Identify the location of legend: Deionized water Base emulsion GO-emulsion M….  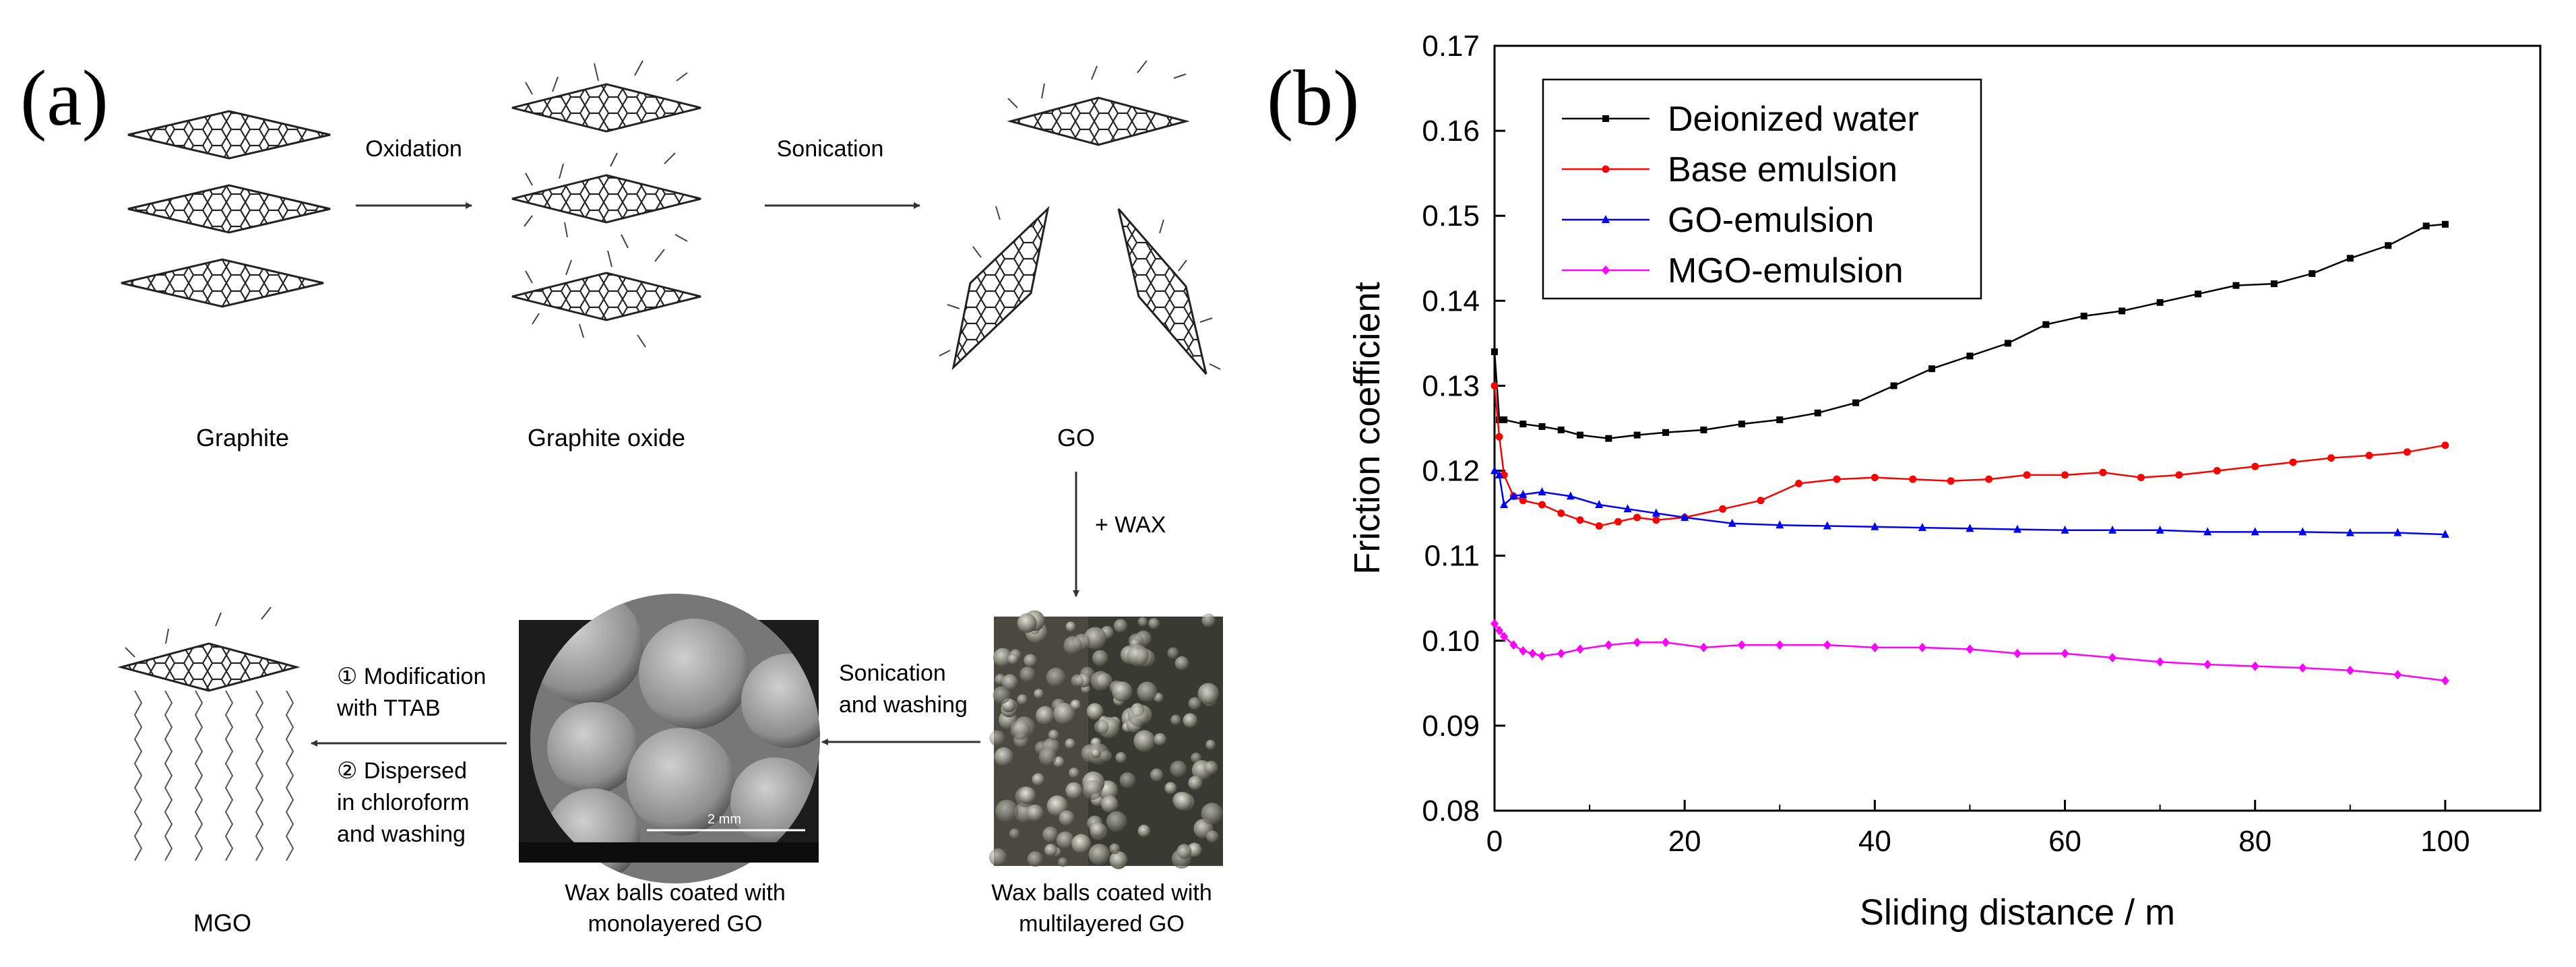
(1762, 189).